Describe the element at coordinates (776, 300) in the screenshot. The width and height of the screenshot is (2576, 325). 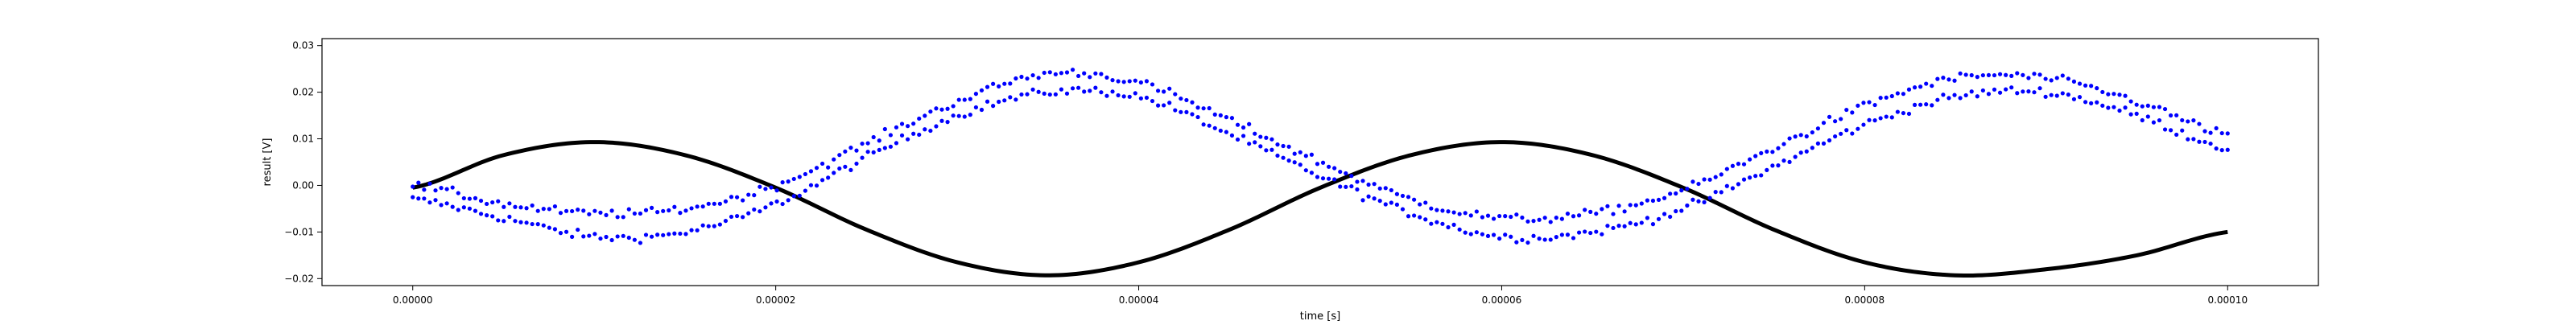
I see `x-tick-label: 0.00002` at that location.